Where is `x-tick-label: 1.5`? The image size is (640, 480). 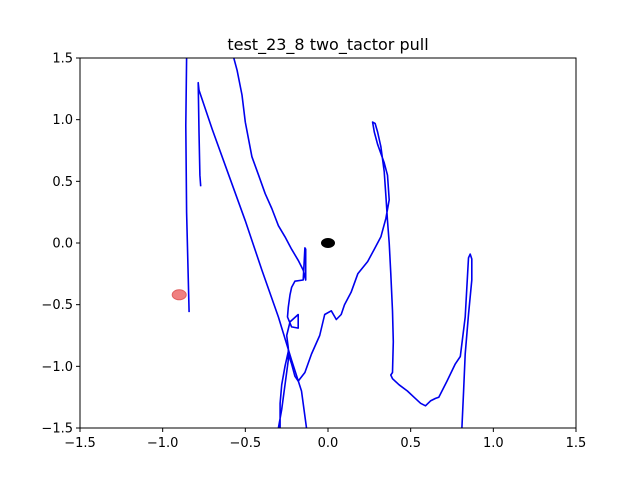
x-tick-label: 1.5 is located at coordinates (576, 443).